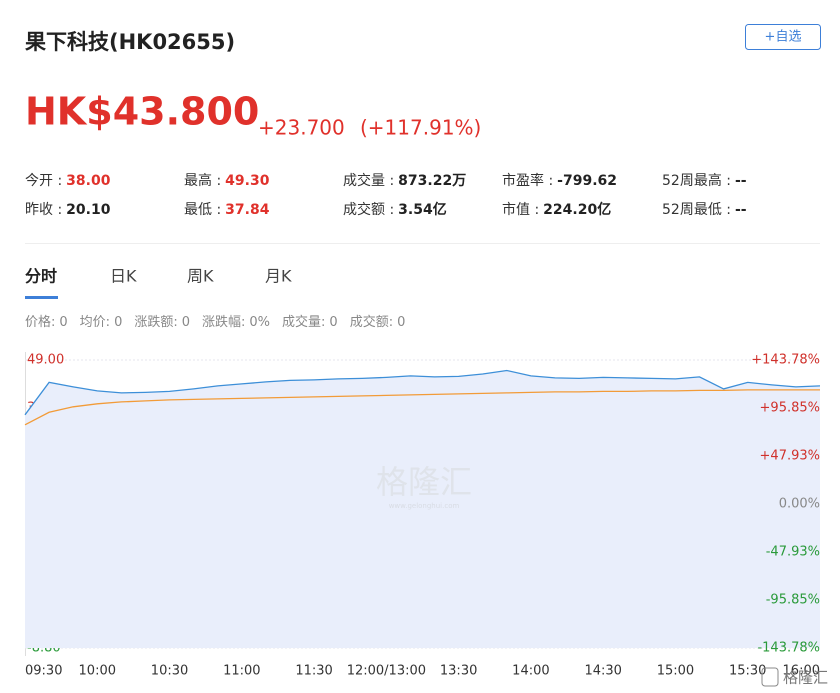 This screenshot has height=693, width=840. I want to click on x-tick-label: 10:30, so click(169, 671).